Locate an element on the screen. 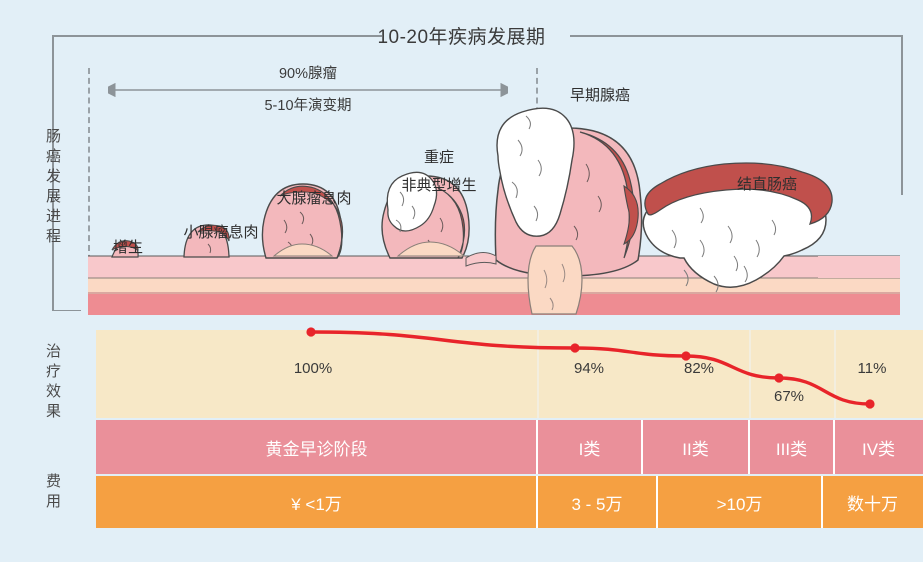 The height and width of the screenshot is (562, 923). stage-row: 黄金早诊阶段 I类 II类 III类 IV类 is located at coordinates (509, 447).